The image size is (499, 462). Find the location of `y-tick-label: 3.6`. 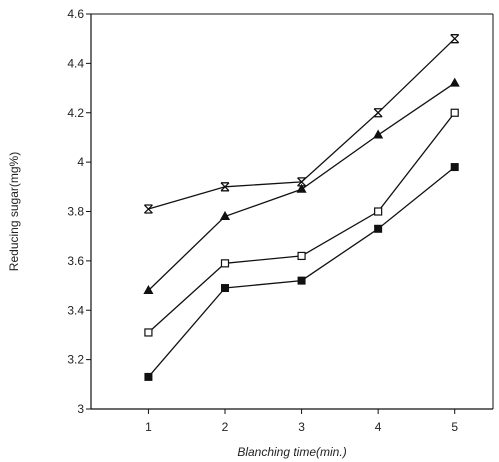

y-tick-label: 3.6 is located at coordinates (75, 261).